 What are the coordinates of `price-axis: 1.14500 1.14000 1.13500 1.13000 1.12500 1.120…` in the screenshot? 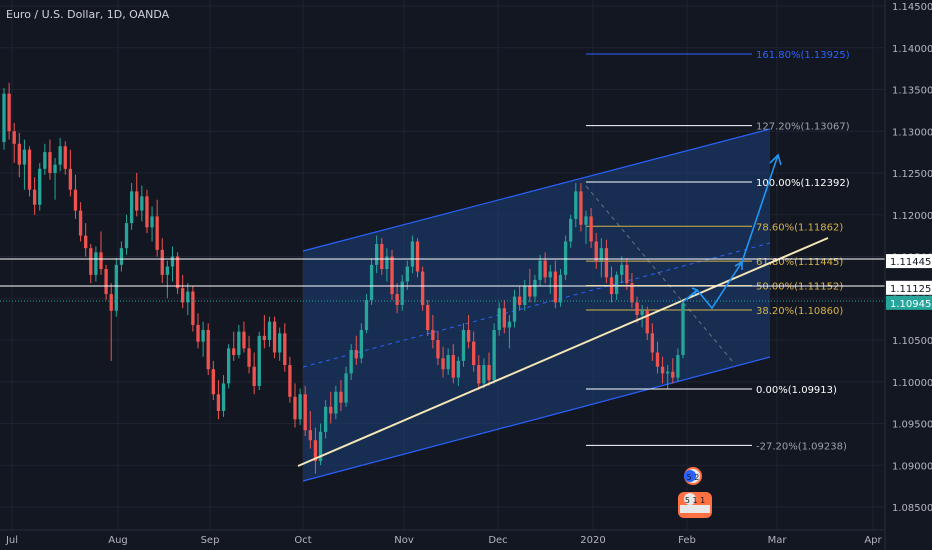 It's located at (908, 275).